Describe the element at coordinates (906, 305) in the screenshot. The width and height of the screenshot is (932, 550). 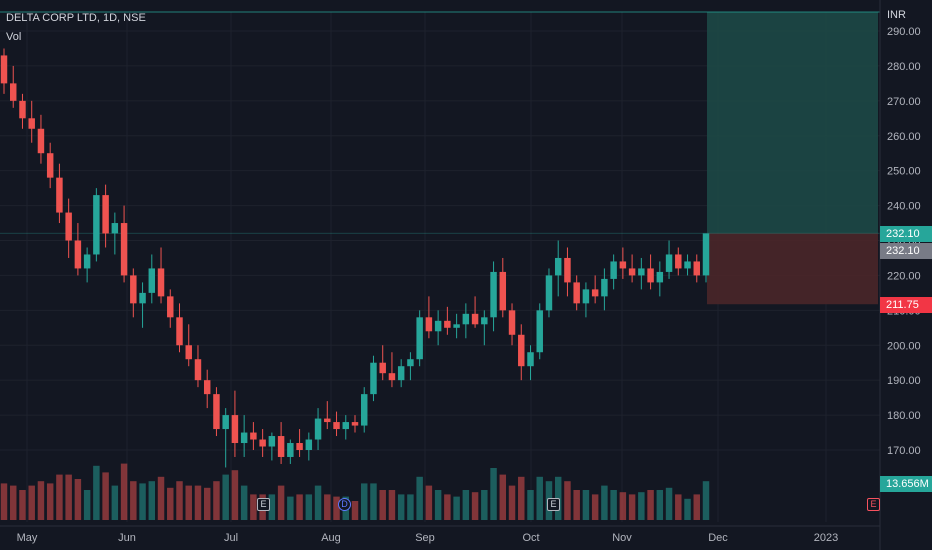
I see `stop-price-tag: 211.75` at that location.